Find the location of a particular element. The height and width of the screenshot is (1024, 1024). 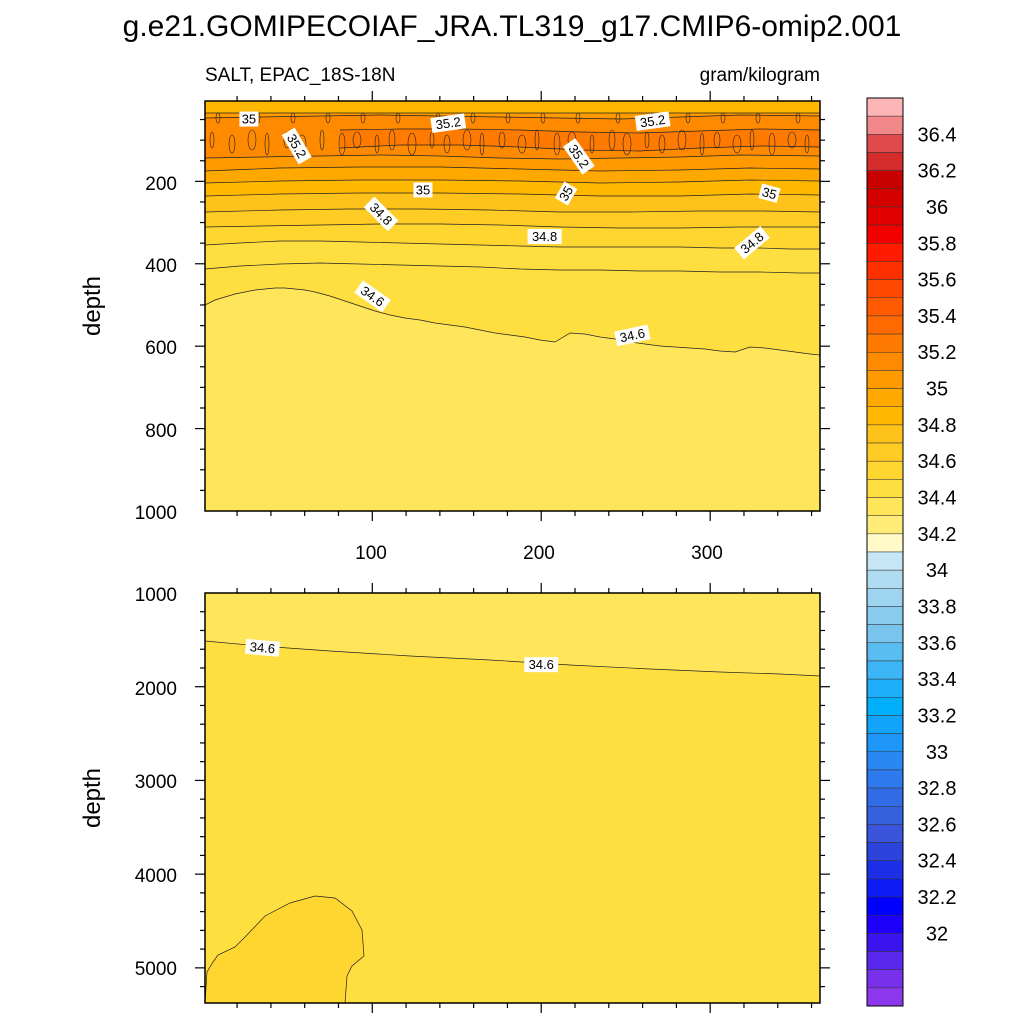

upper-ytick-1000: 1000 is located at coordinates (156, 513).